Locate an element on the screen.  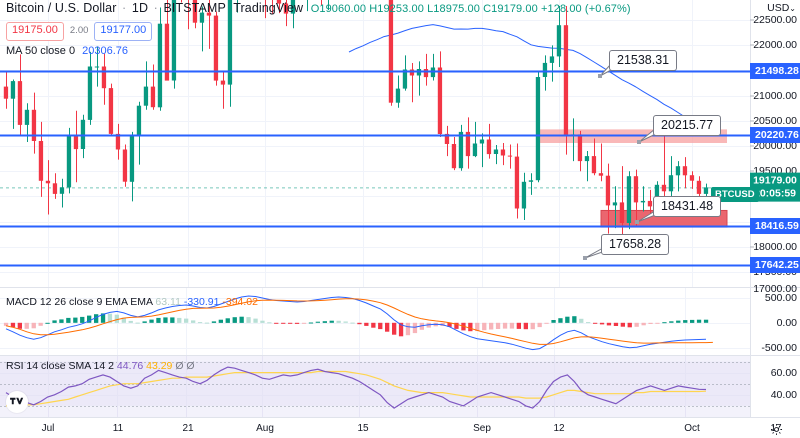
currency-label: USD is located at coordinates (778, 8).